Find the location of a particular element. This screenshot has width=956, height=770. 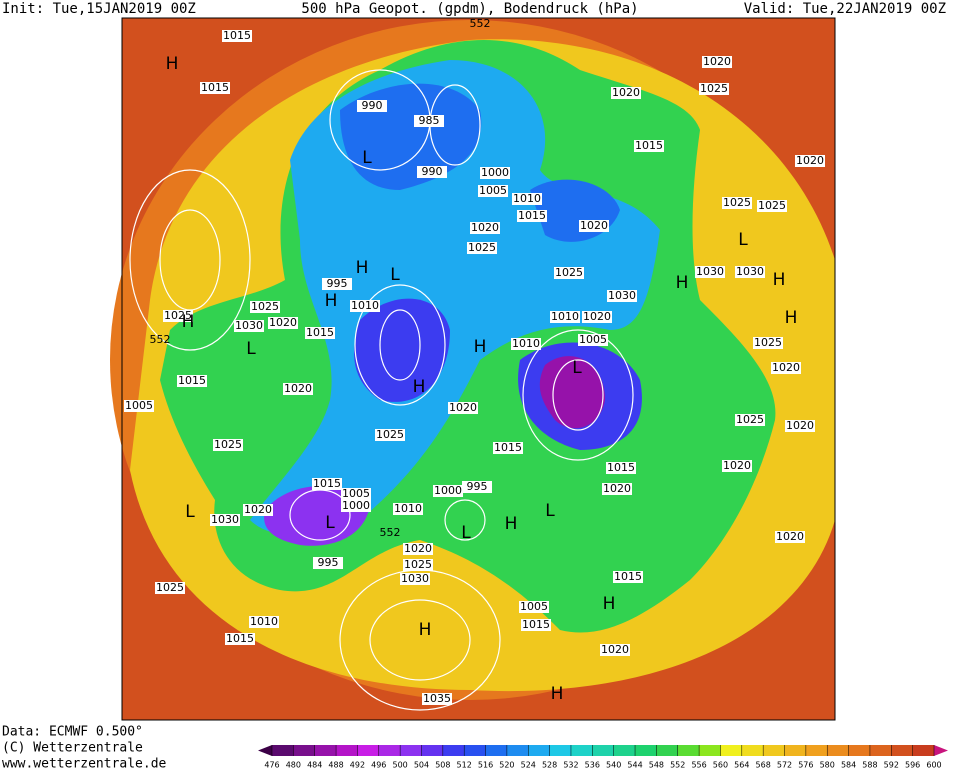

colorbar-label: 476 is located at coordinates (271, 765).